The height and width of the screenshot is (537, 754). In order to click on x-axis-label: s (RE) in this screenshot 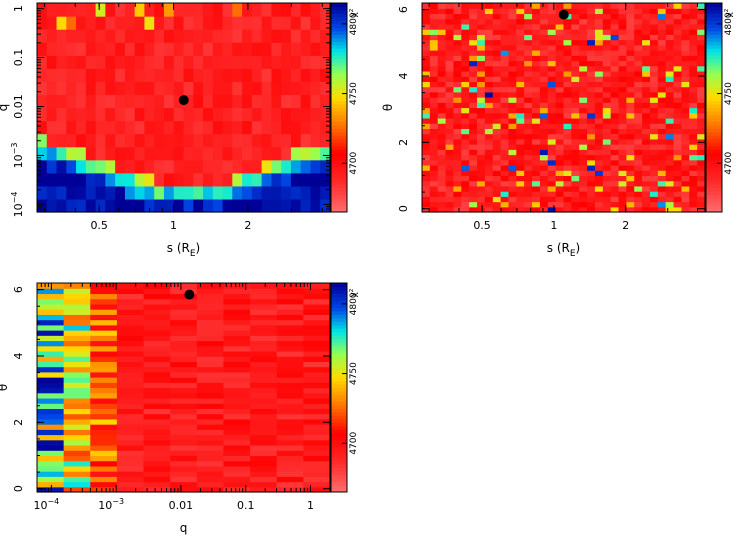, I will do `click(183, 250)`.